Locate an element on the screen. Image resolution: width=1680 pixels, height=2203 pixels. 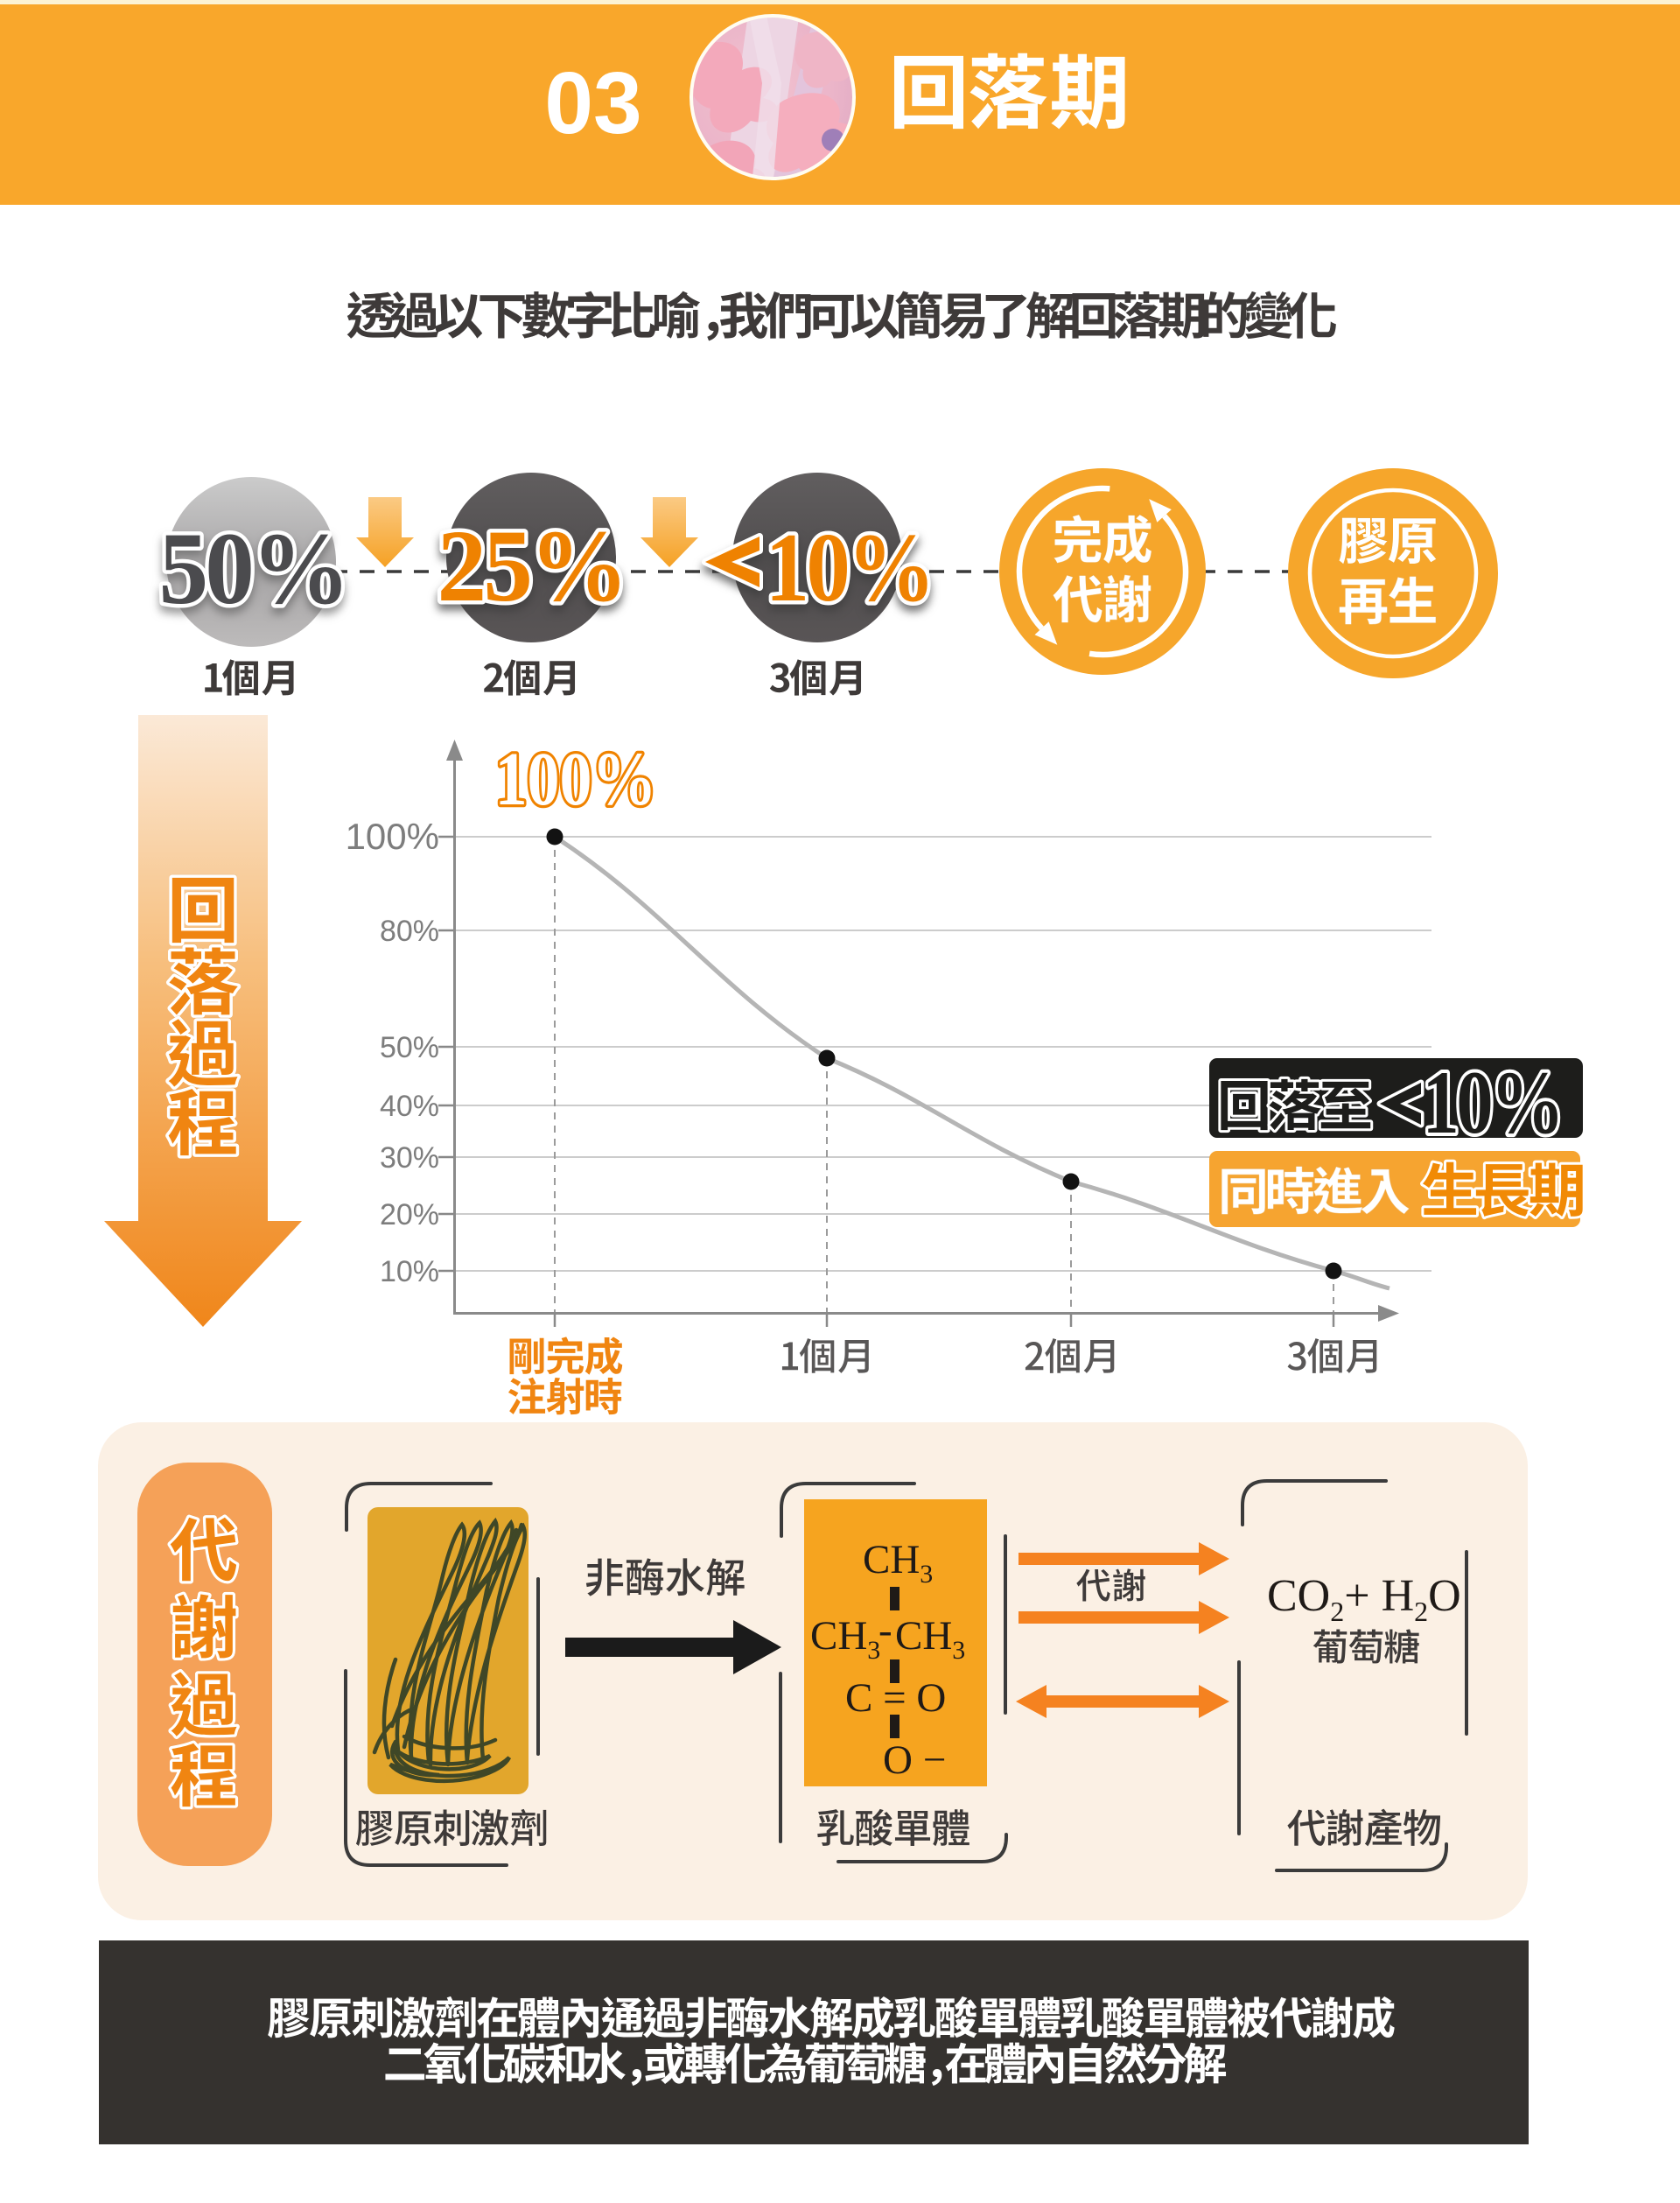
svg-text: 25% is located at coordinates (531, 566).